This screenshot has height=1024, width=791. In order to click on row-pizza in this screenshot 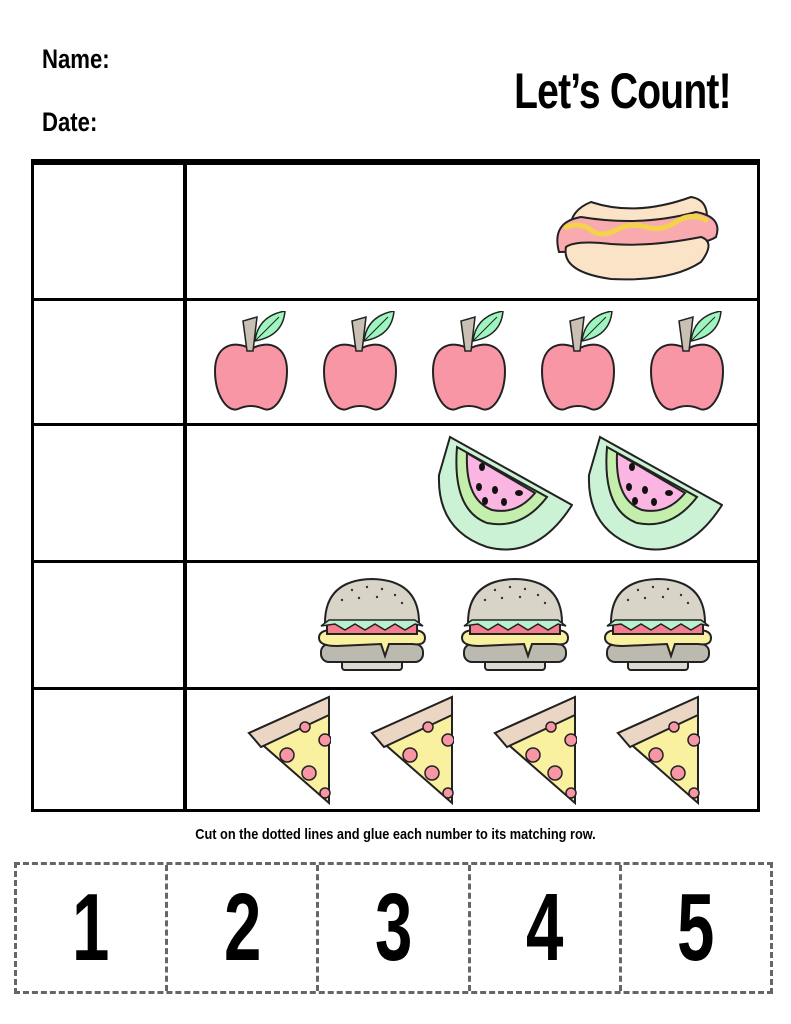, I will do `click(395, 748)`.